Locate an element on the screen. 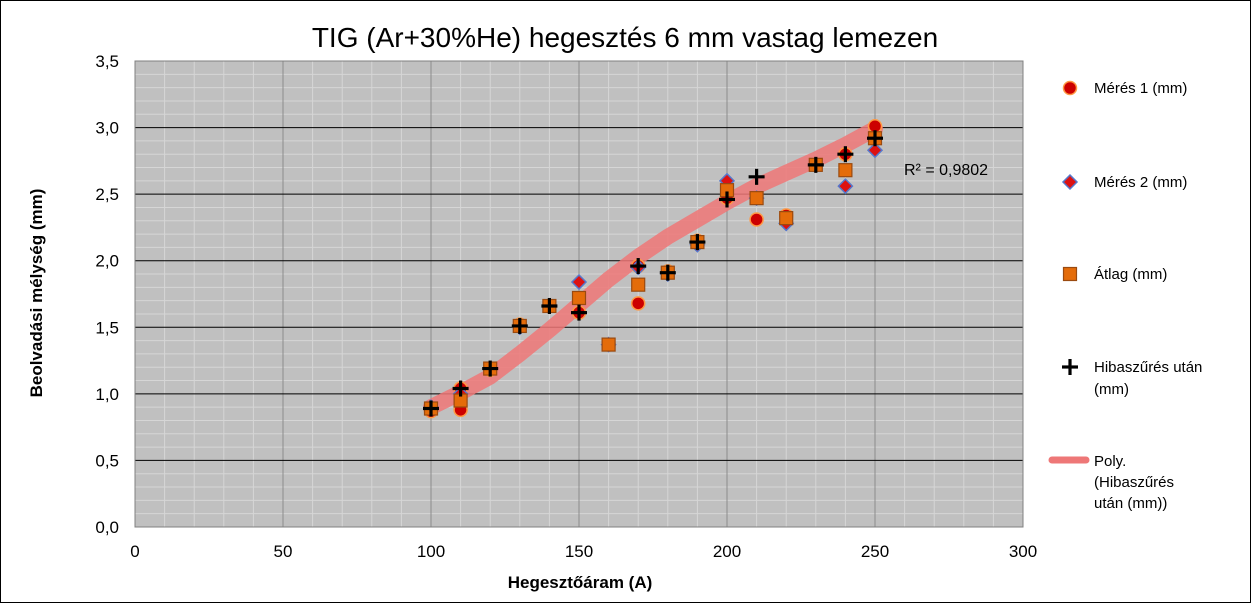 This screenshot has width=1251, height=603. x-axis-title: Hegesztőáram (A) is located at coordinates (580, 582).